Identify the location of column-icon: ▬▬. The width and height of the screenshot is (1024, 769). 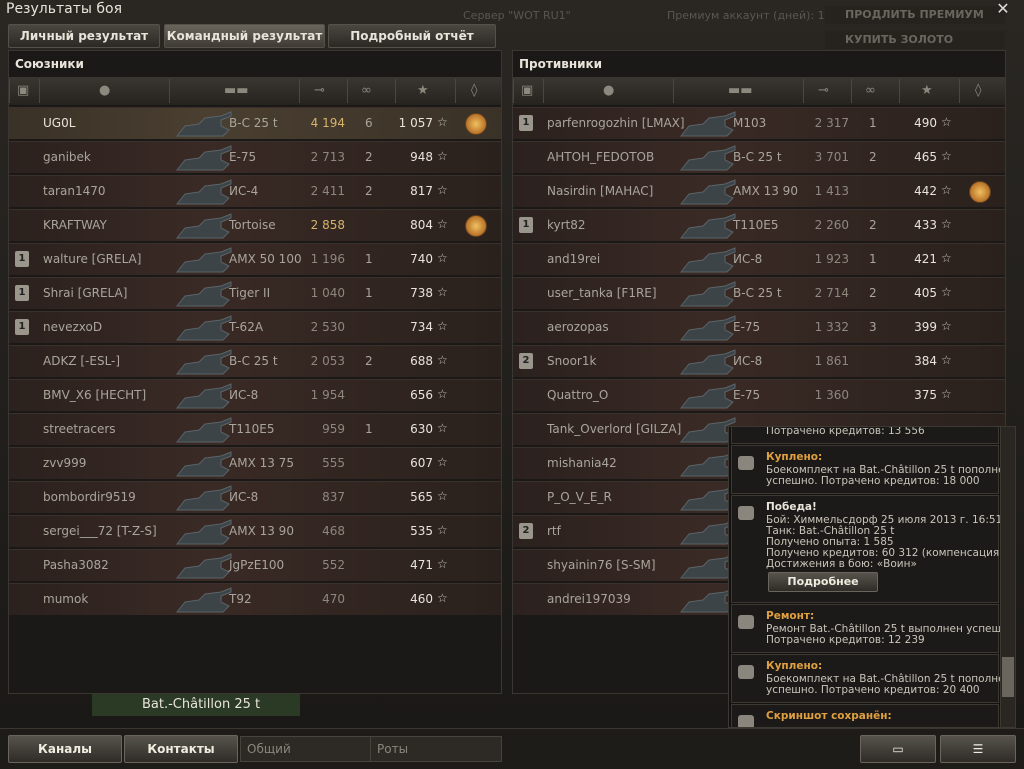
(740, 90).